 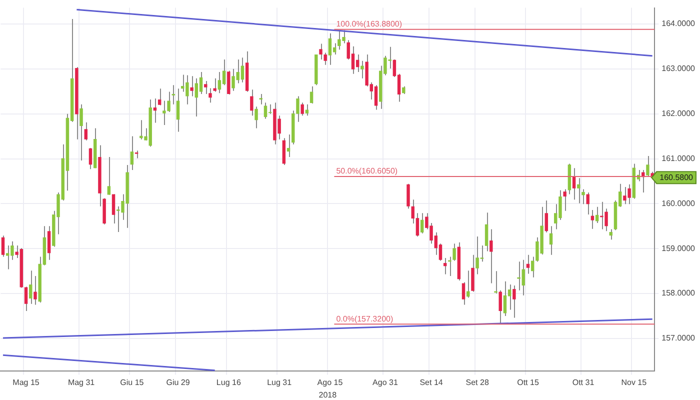 What do you see at coordinates (679, 69) in the screenshot?
I see `y-tick-label: 163.0000` at bounding box center [679, 69].